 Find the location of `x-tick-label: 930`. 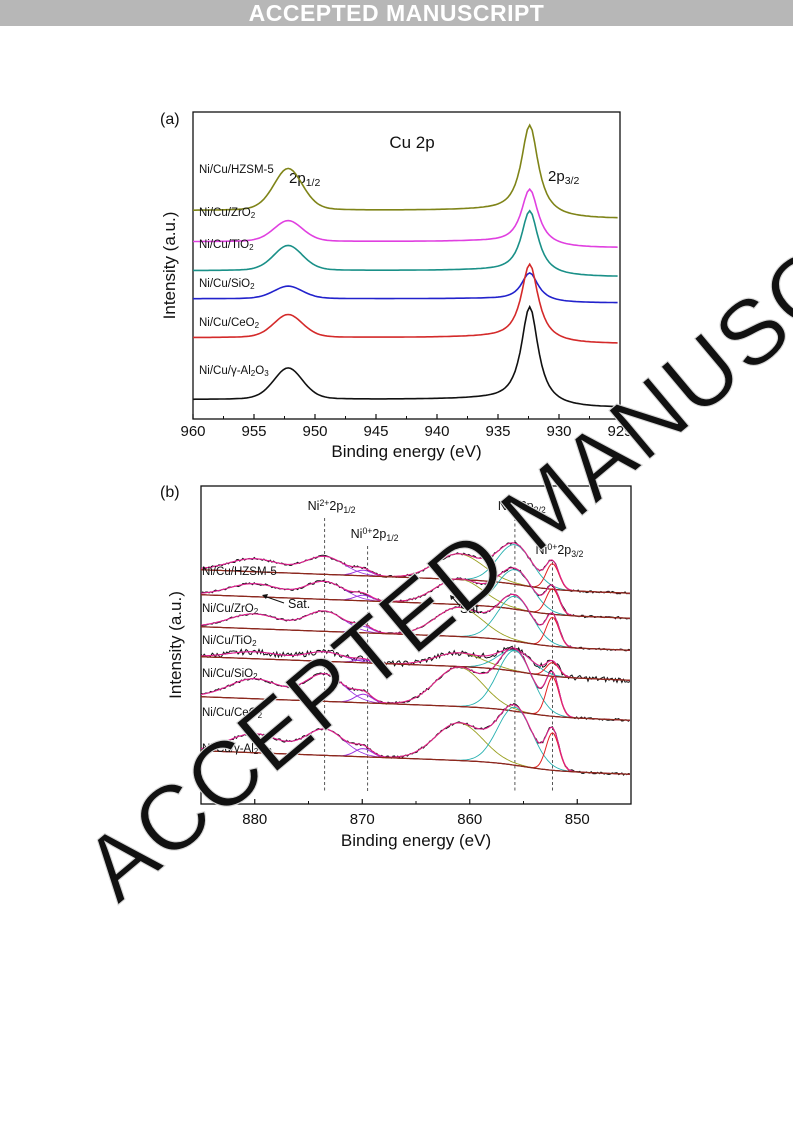

x-tick-label: 930 is located at coordinates (558, 431).